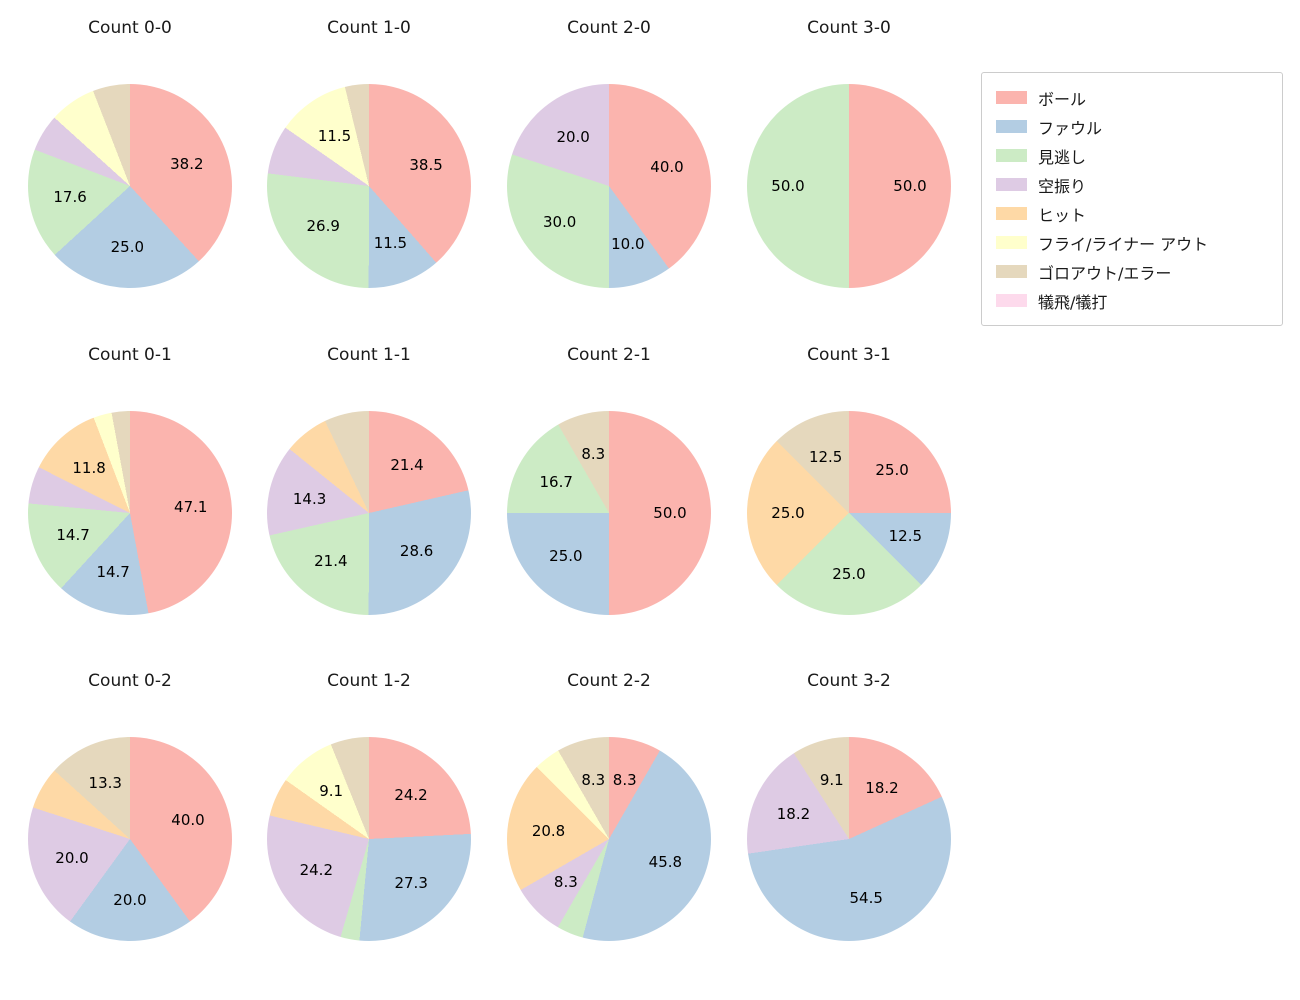 Image resolution: width=1300 pixels, height=1000 pixels. What do you see at coordinates (1123, 244) in the screenshot?
I see `legend-label: フライ/ライナー アウト` at bounding box center [1123, 244].